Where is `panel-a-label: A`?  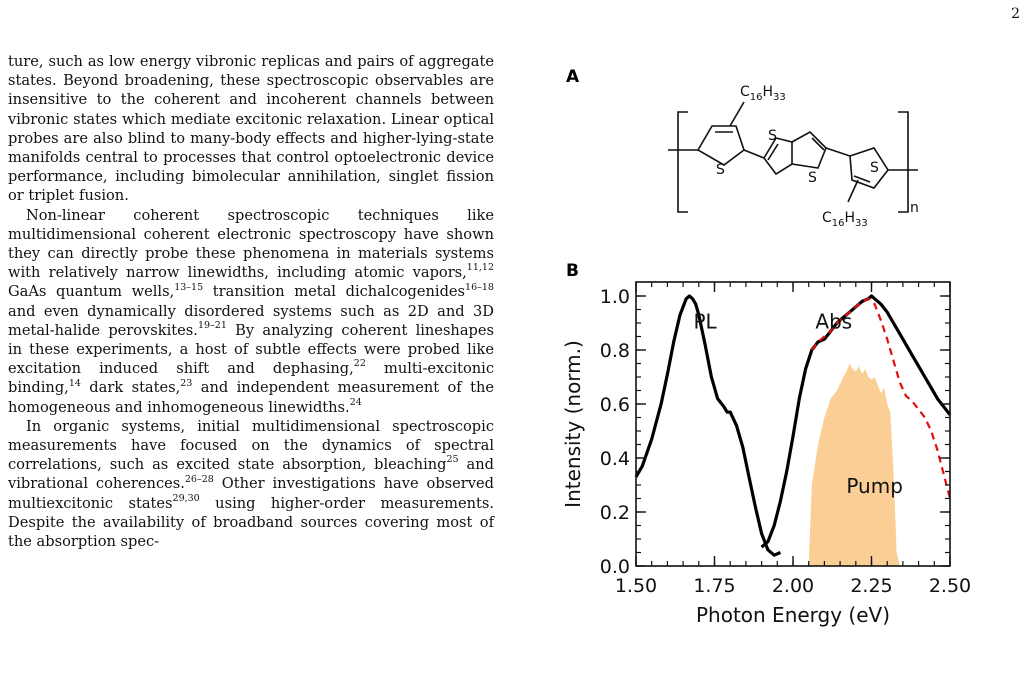
panel-a-label: A is located at coordinates (573, 77).